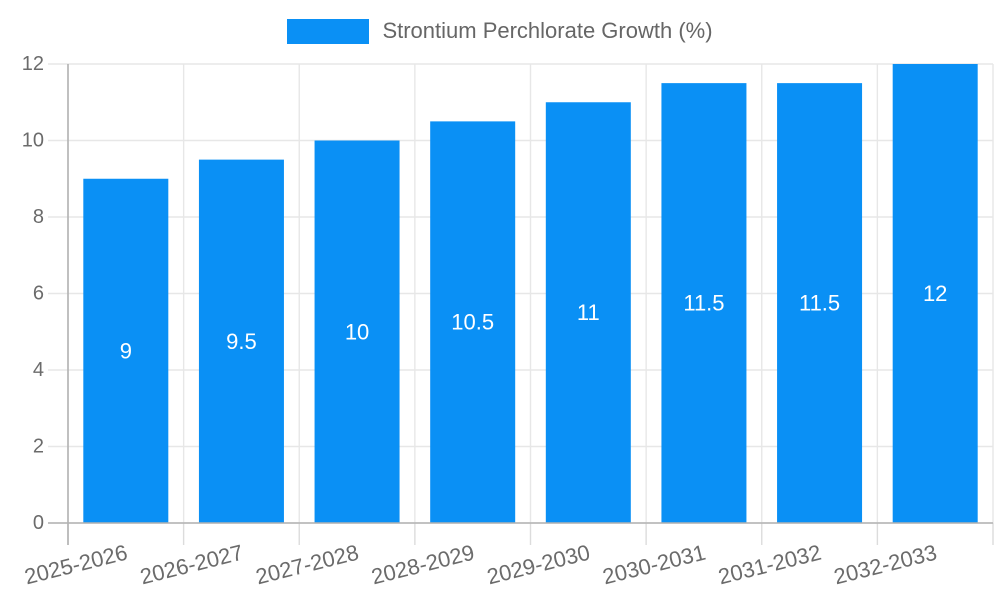  I want to click on y-axis-tick-label: 10, so click(33, 141).